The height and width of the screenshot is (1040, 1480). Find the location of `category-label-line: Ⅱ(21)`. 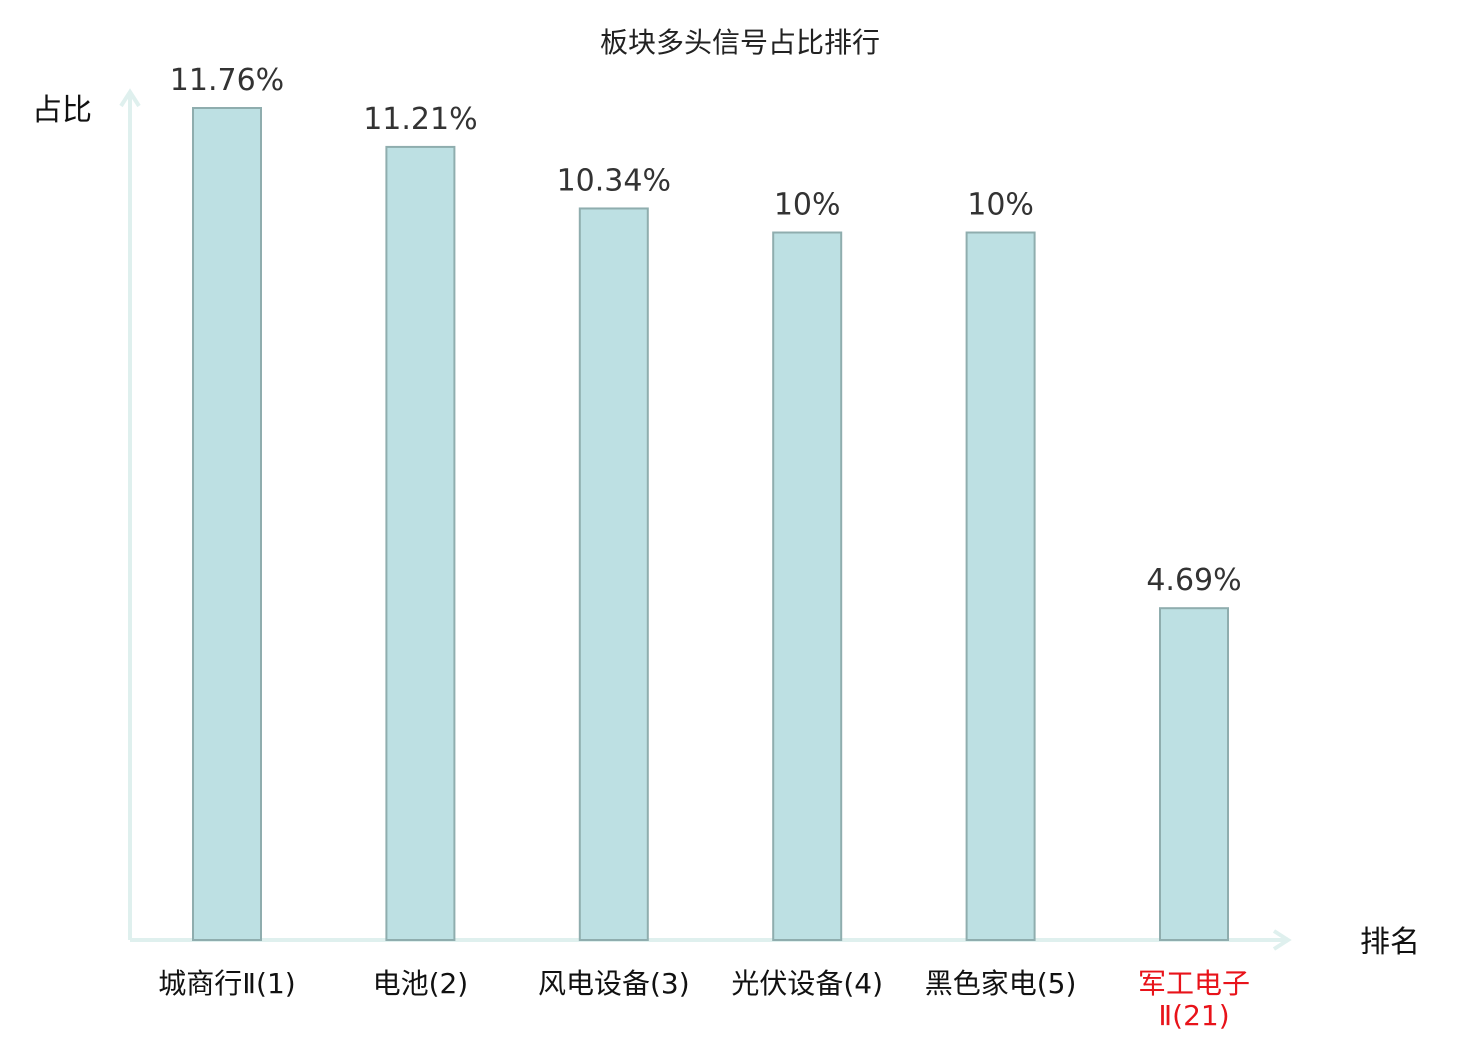

category-label-line: Ⅱ(21) is located at coordinates (1193, 1015).